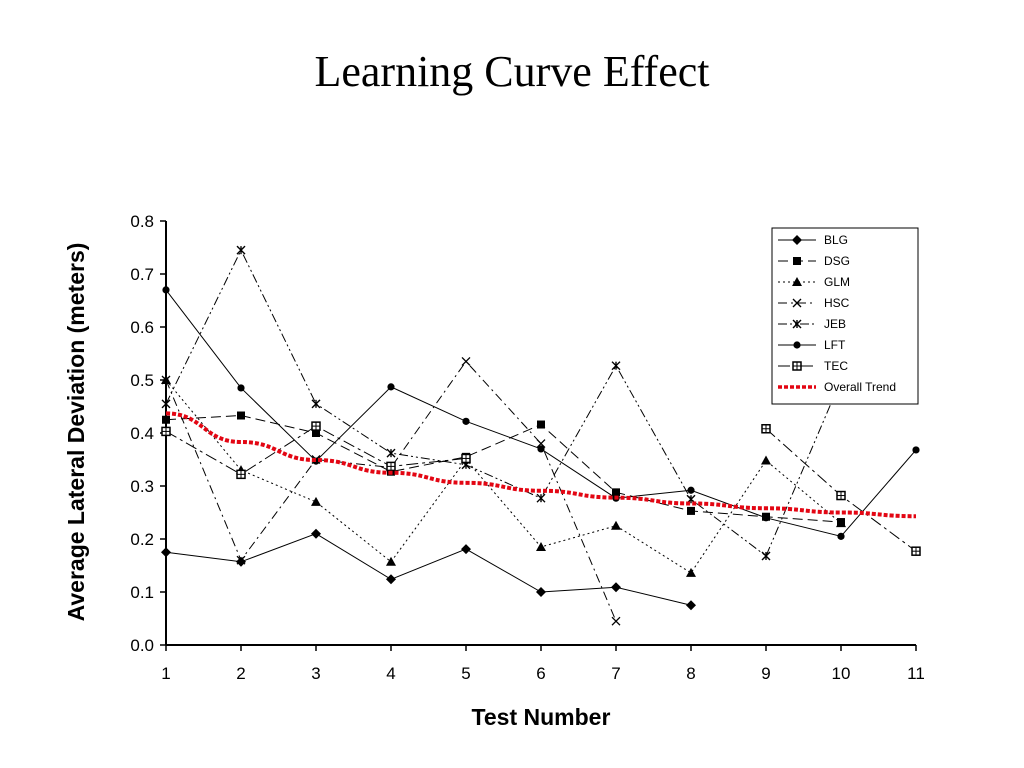  Describe the element at coordinates (812, 345) in the screenshot. I see `legend-item-lft: LFT` at that location.